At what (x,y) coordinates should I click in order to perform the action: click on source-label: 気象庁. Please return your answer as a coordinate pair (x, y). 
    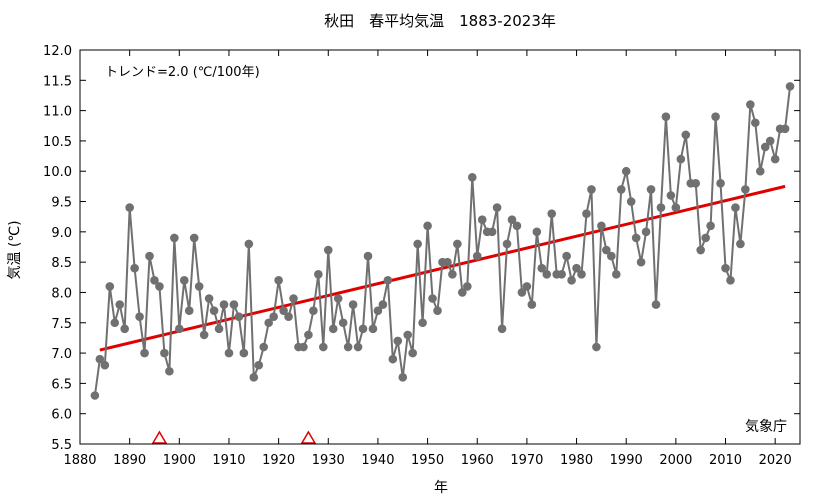
    Looking at the image, I should click on (766, 427).